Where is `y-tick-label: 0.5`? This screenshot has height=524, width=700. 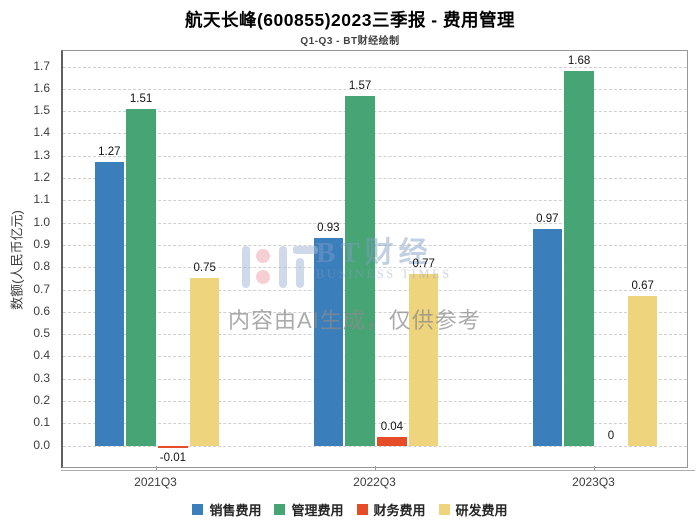 y-tick-label: 0.5 is located at coordinates (41, 333).